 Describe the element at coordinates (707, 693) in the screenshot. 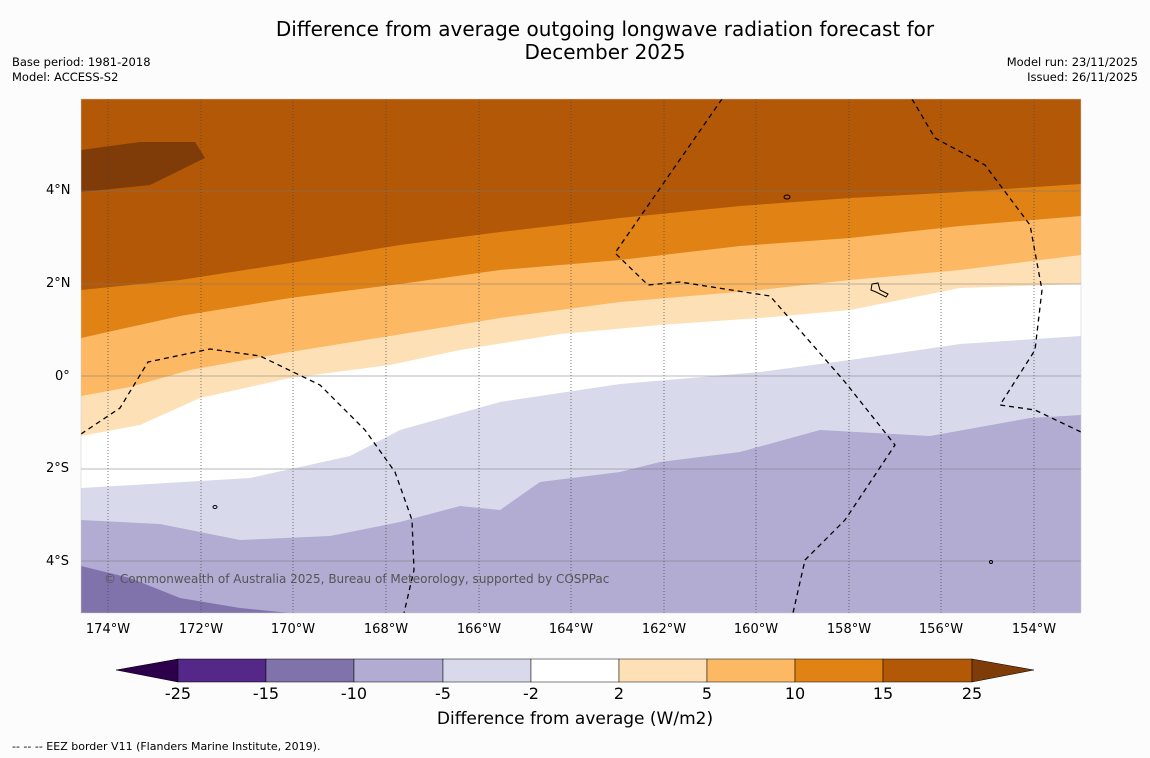

I see `colorbar-tick: 5` at that location.